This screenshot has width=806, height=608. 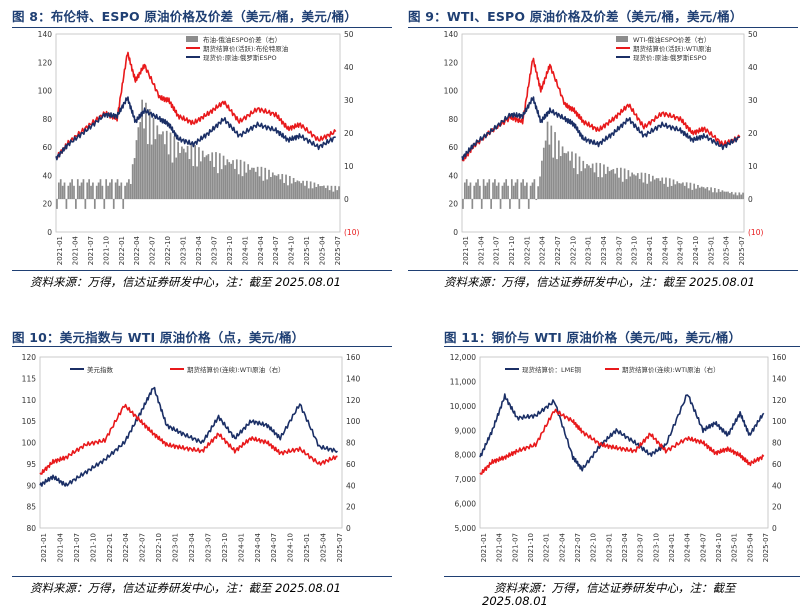 I want to click on x-tick-label: 2021-04, so click(x=60, y=547).